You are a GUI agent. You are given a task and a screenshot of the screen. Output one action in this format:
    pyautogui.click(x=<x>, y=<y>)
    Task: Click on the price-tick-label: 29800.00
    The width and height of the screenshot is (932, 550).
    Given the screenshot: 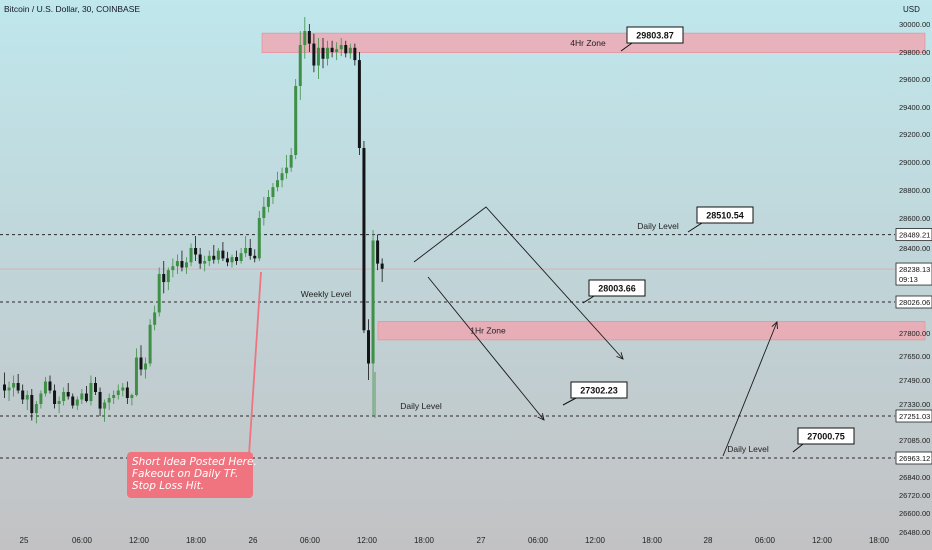 What is the action you would take?
    pyautogui.click(x=914, y=52)
    